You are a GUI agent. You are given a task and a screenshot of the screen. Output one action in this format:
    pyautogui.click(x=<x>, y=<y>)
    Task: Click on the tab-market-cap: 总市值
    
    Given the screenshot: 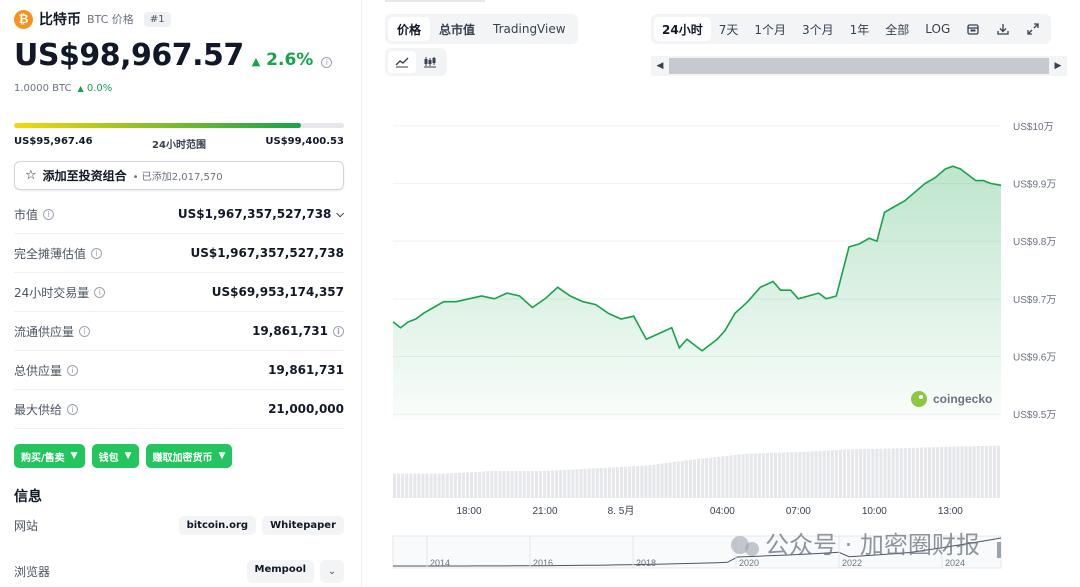 What is the action you would take?
    pyautogui.click(x=457, y=29)
    